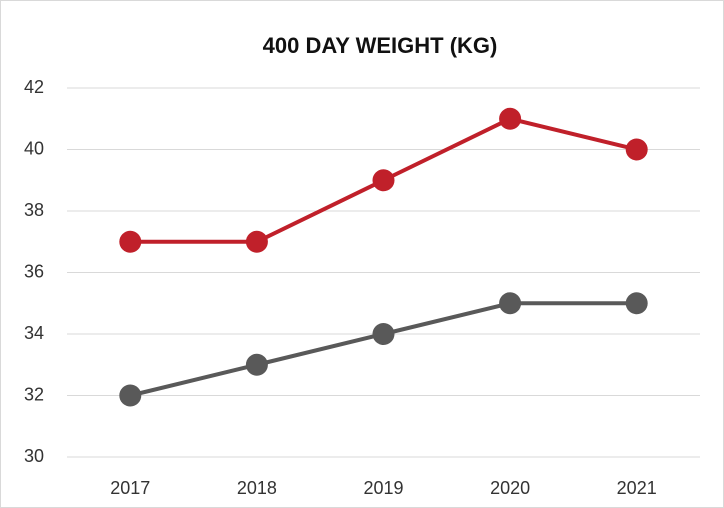 The width and height of the screenshot is (724, 508). Describe the element at coordinates (34, 210) in the screenshot. I see `y-tick-label: 38` at that location.